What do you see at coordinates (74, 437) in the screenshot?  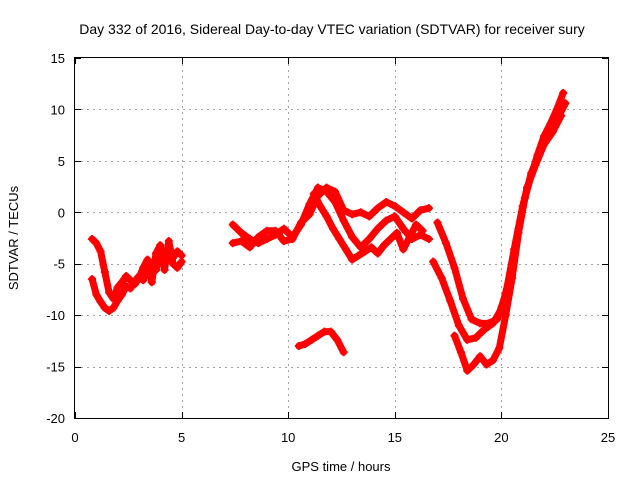 I see `x-tick-label: 0` at bounding box center [74, 437].